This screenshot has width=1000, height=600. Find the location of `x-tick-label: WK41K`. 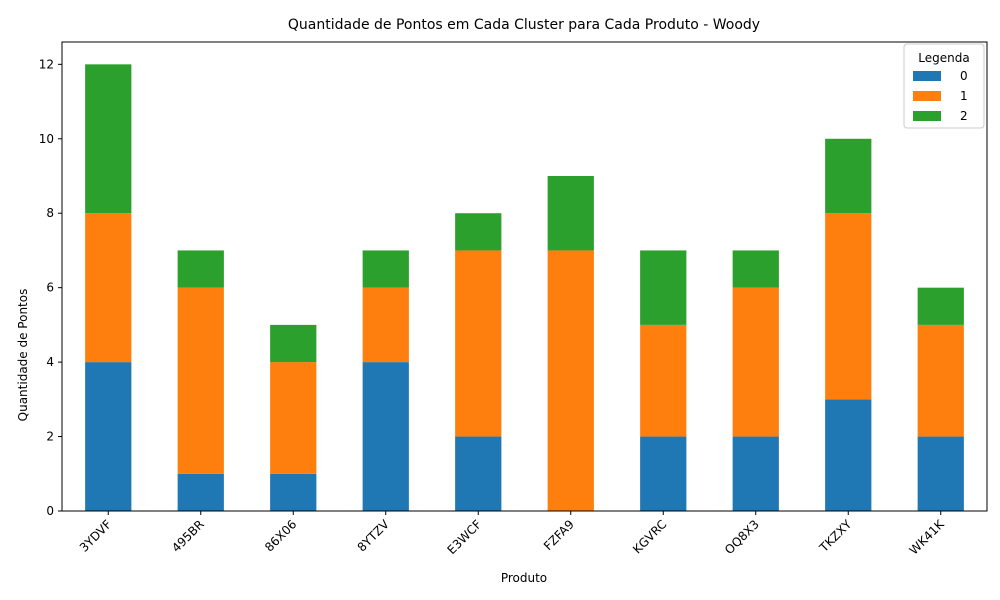

x-tick-label: WK41K is located at coordinates (927, 536).